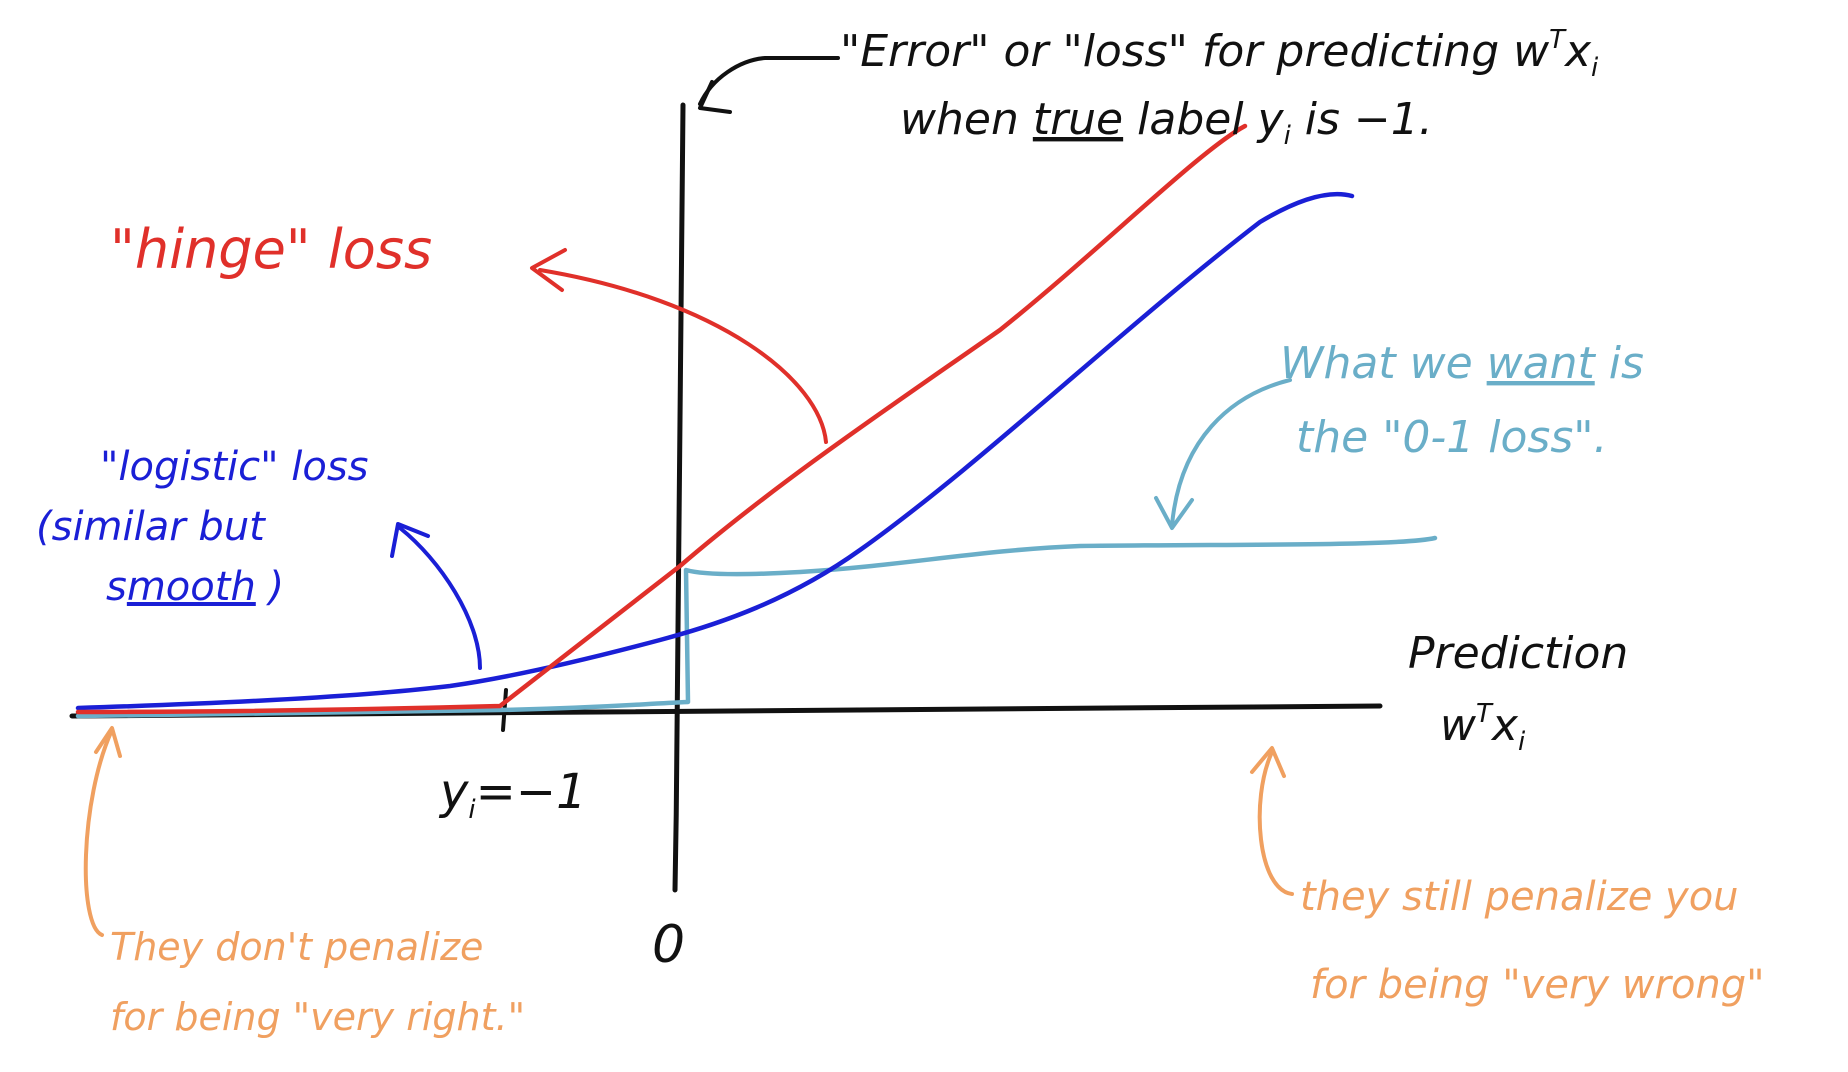 The image size is (1848, 1072). I want to click on right-note-arrow, so click(1275, 823).